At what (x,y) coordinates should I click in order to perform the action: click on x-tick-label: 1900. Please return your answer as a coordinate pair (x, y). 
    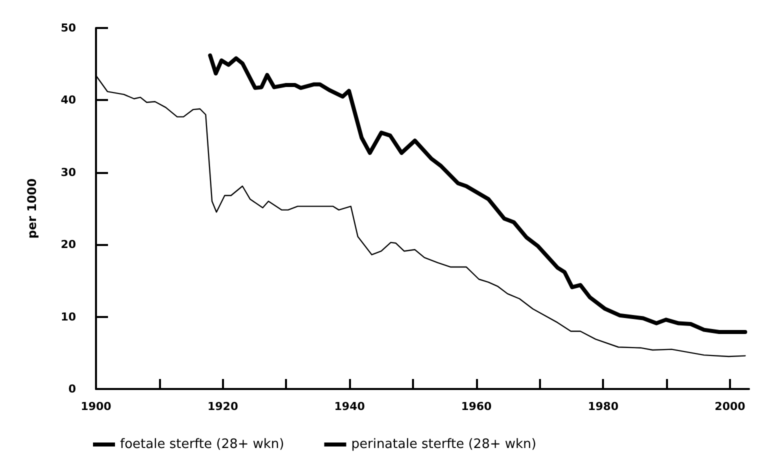
    Looking at the image, I should click on (96, 406).